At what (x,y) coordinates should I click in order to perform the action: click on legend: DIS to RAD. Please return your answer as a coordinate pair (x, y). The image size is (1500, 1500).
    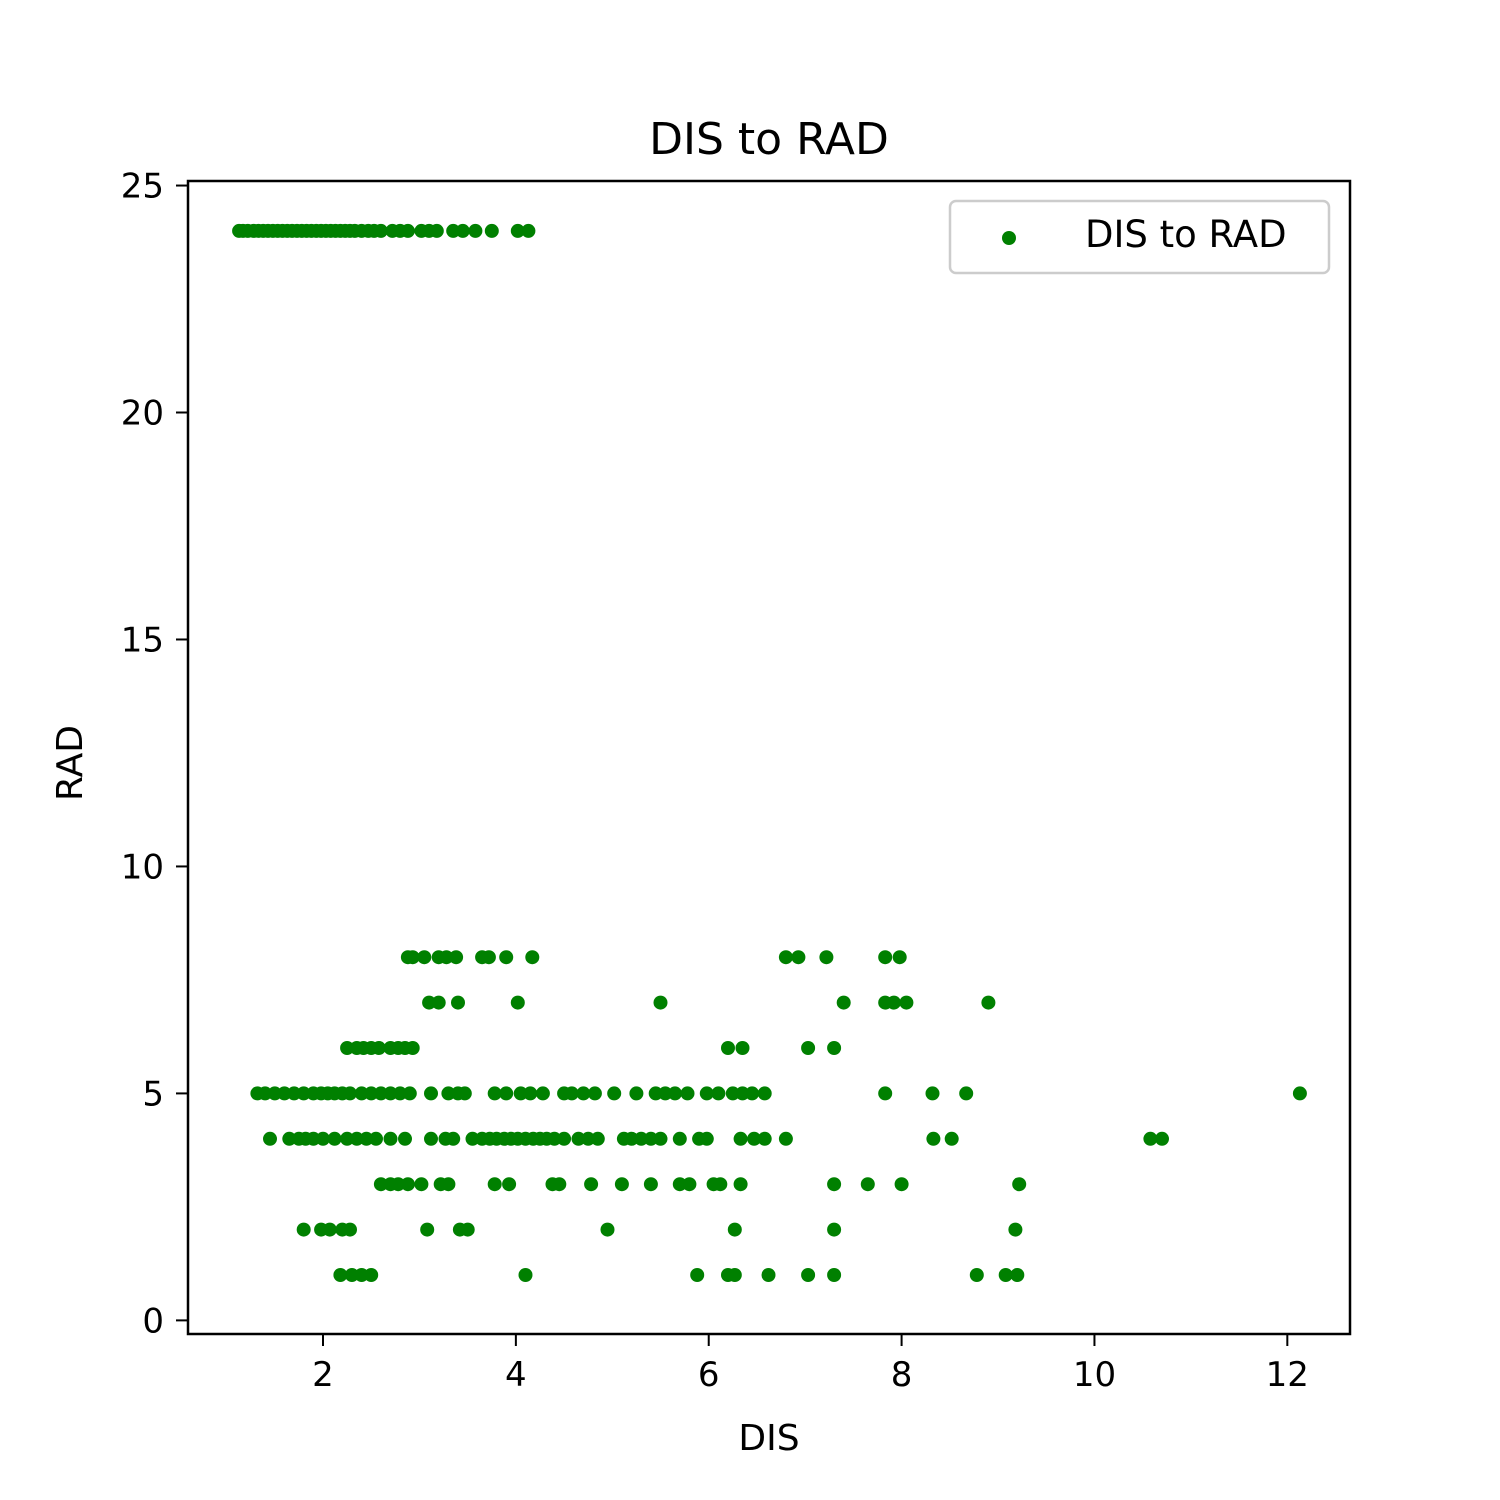
    Looking at the image, I should click on (1139, 237).